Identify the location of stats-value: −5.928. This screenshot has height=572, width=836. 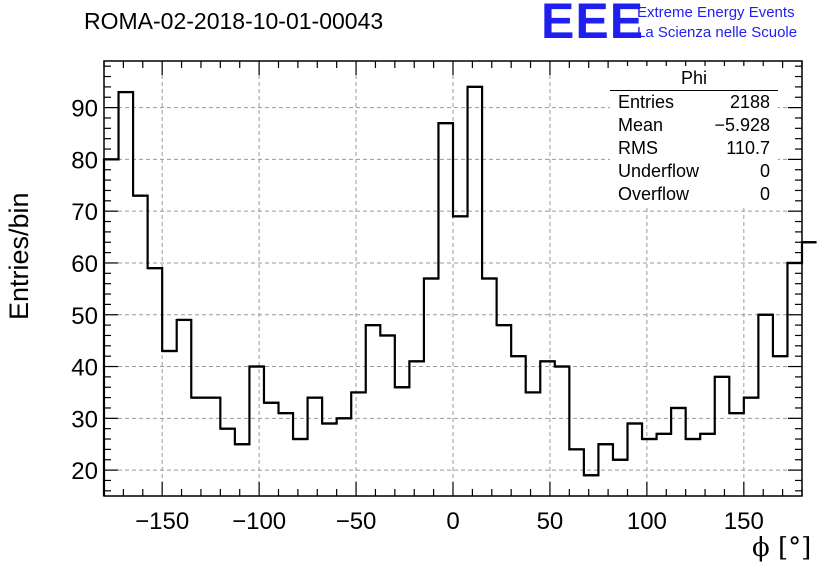
(742, 125).